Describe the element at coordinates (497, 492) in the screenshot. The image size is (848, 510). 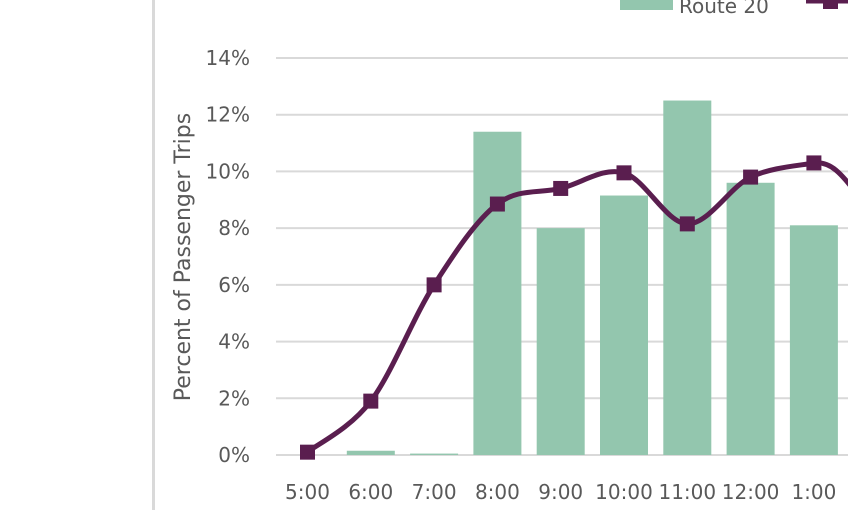
I see `x-tick-label: 8:00` at that location.